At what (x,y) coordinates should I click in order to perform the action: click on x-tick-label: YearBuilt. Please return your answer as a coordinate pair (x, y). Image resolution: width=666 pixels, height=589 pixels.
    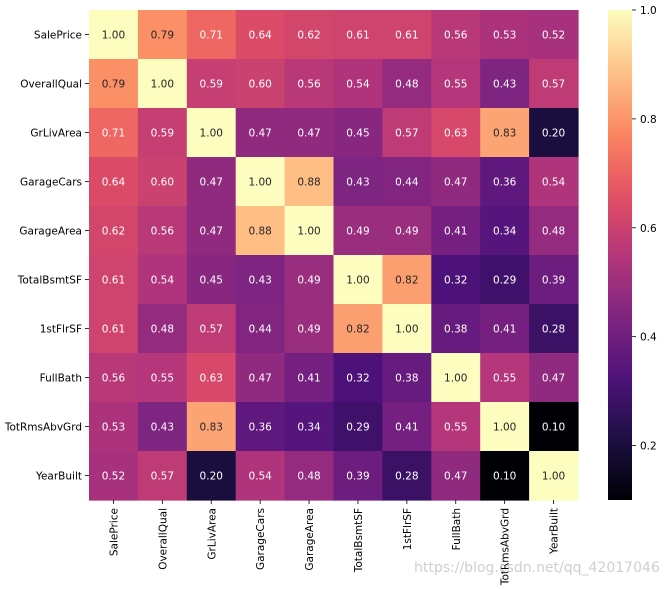
    Looking at the image, I should click on (555, 531).